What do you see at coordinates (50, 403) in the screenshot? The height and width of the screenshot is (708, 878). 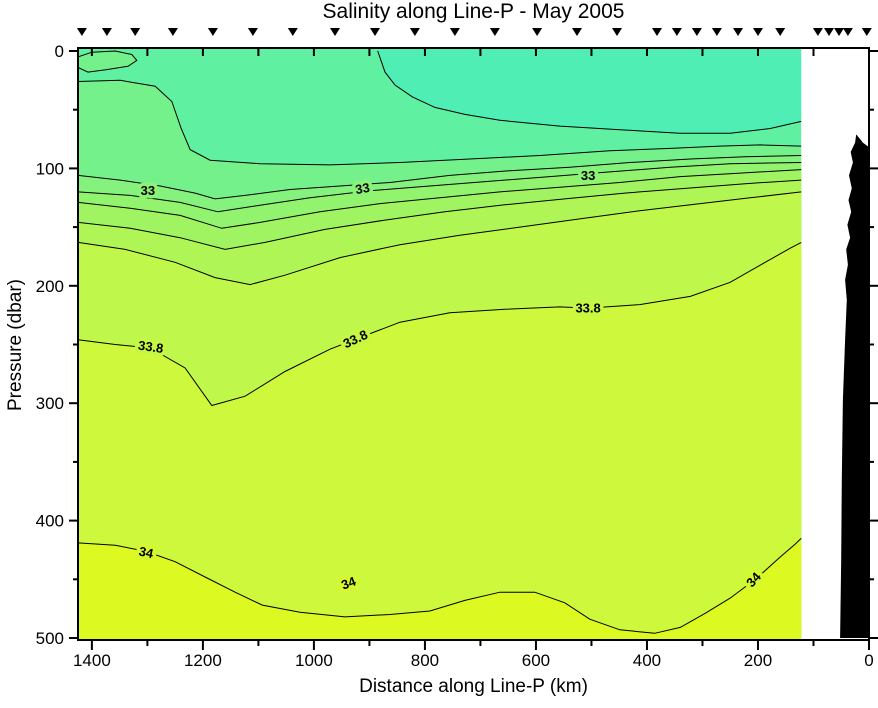 I see `y-tick-label-300: 300` at bounding box center [50, 403].